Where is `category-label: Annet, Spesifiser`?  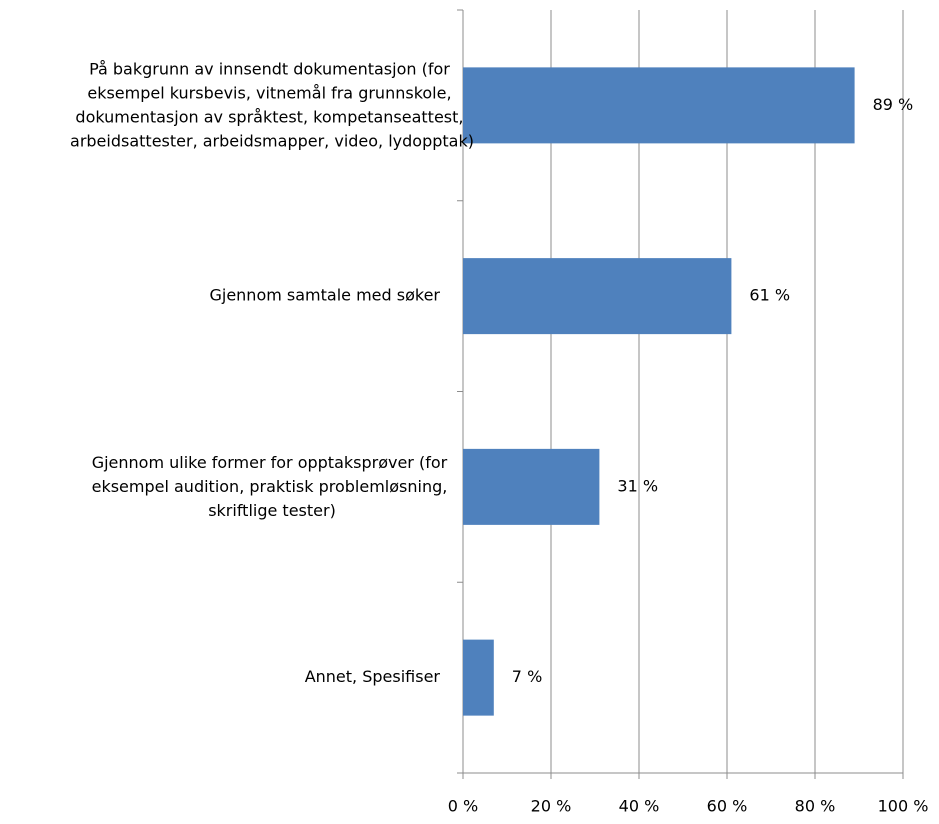 category-label: Annet, Spesifiser is located at coordinates (373, 676).